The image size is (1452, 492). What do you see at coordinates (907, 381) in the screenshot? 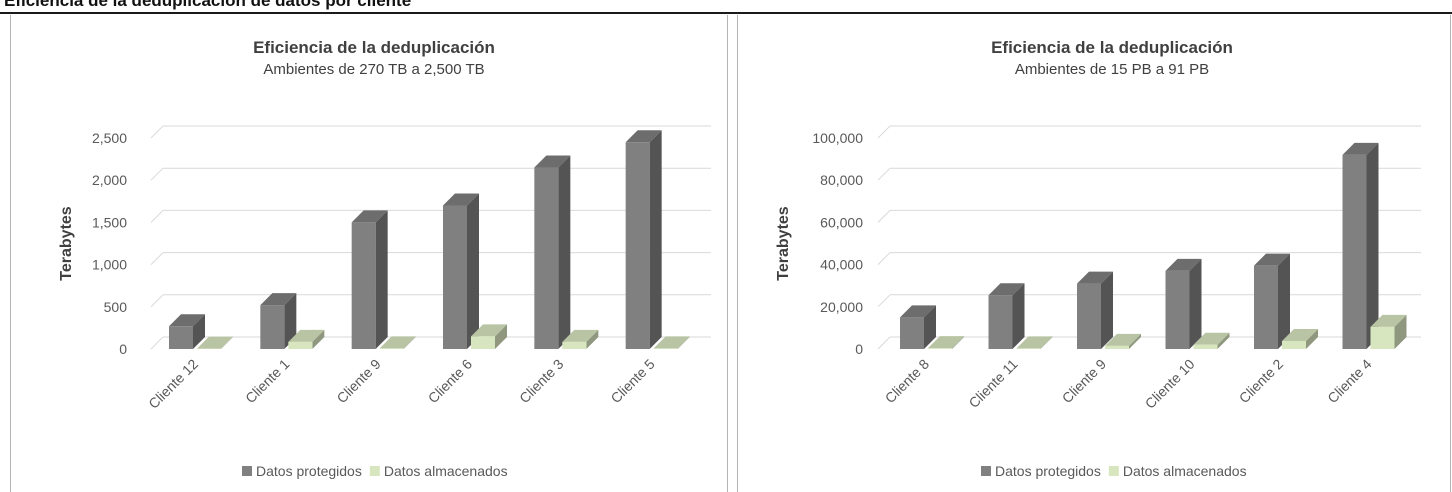
I see `x-tick-label: Cliente 8` at bounding box center [907, 381].